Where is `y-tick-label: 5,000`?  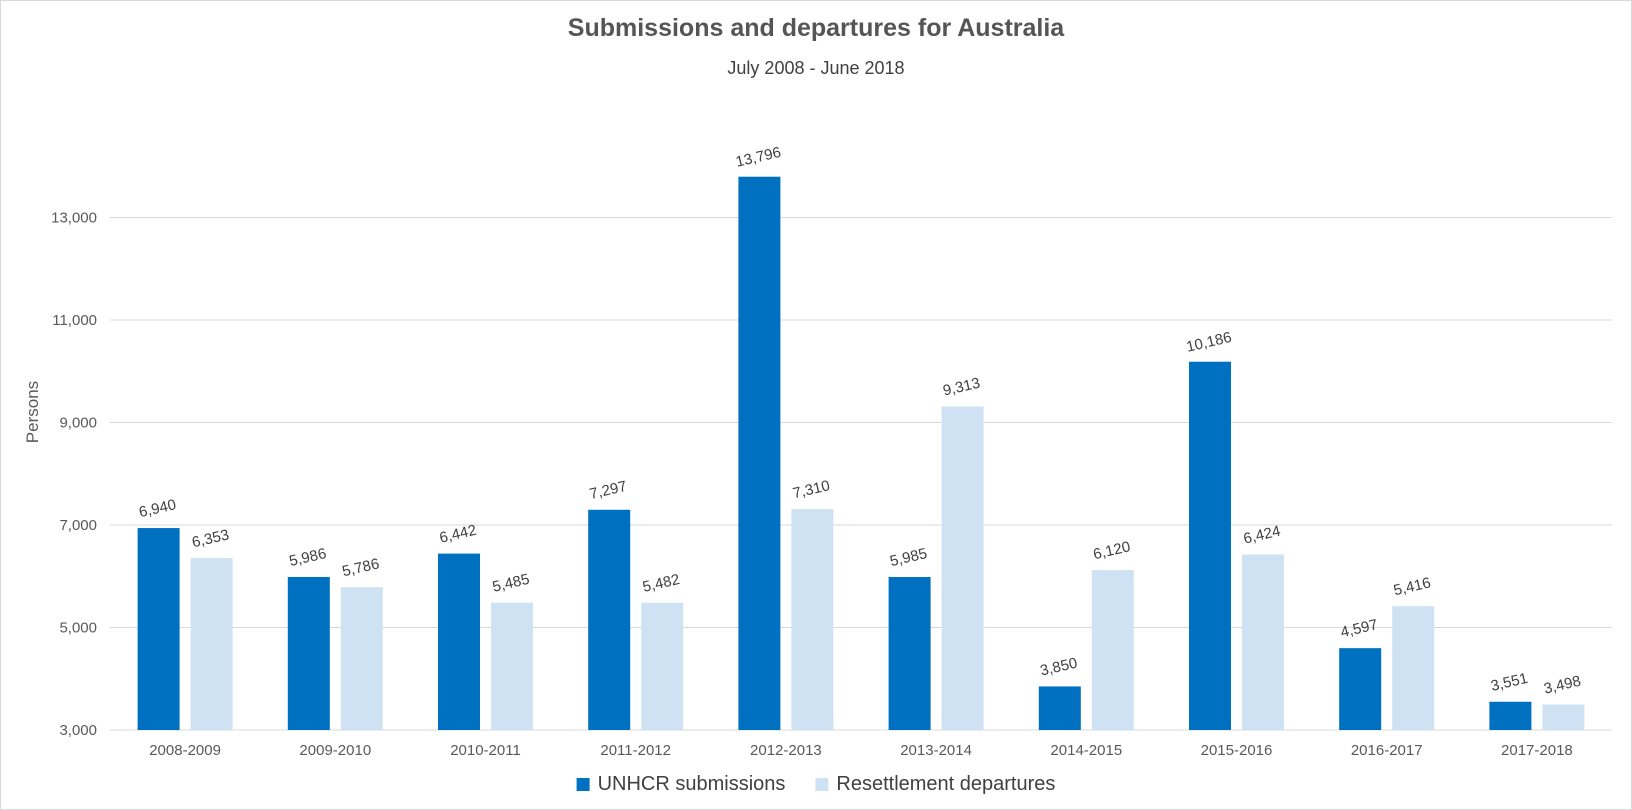 y-tick-label: 5,000 is located at coordinates (78, 628).